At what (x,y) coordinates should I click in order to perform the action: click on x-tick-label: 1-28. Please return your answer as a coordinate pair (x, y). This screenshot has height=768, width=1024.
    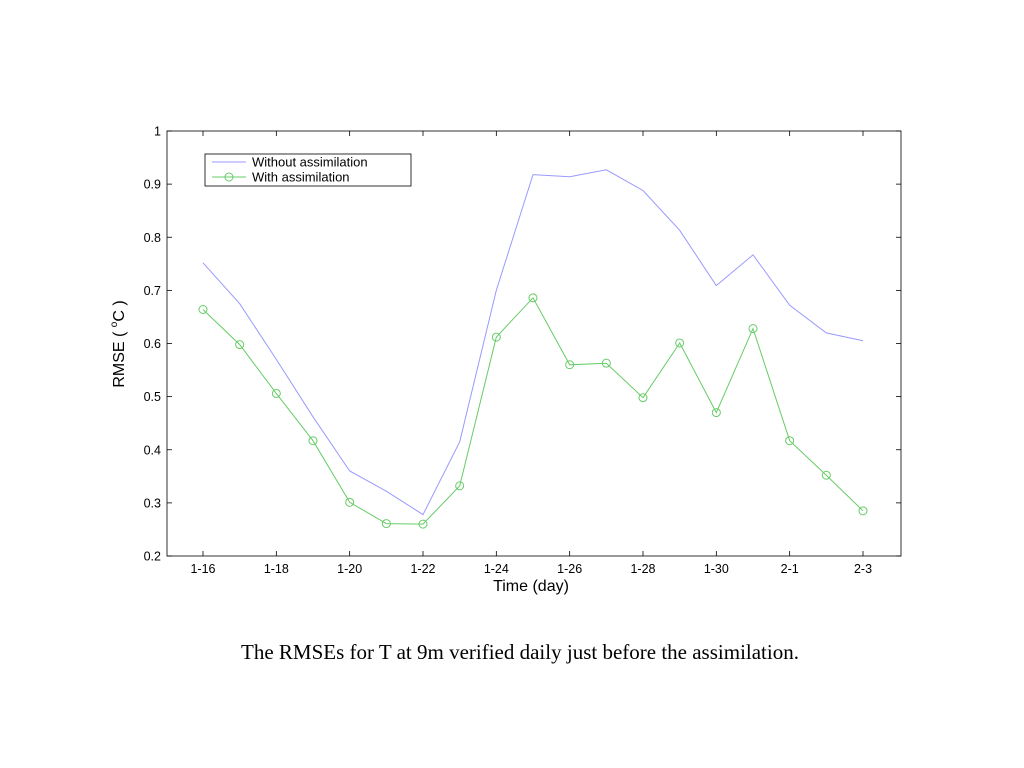
    Looking at the image, I should click on (642, 569).